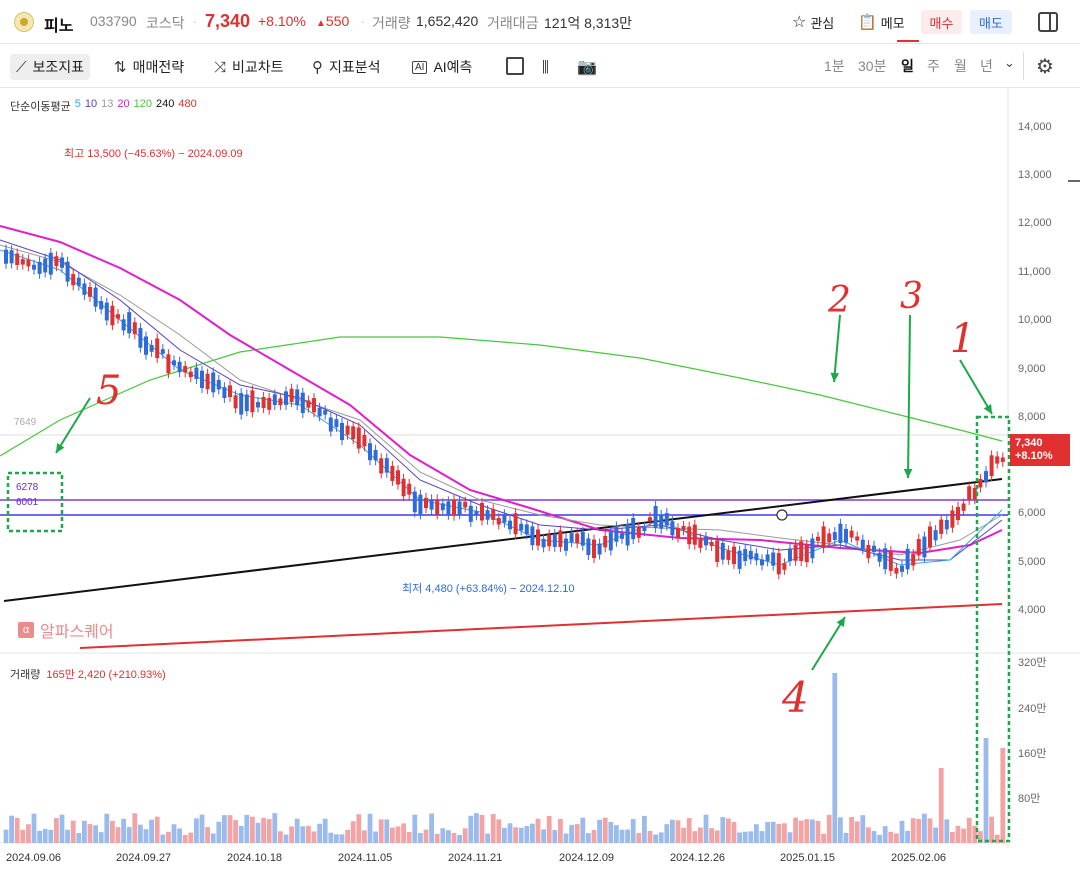 Image resolution: width=1080 pixels, height=876 pixels. Describe the element at coordinates (149, 67) in the screenshot. I see `strategy-button: ⇅ 매매전략` at that location.